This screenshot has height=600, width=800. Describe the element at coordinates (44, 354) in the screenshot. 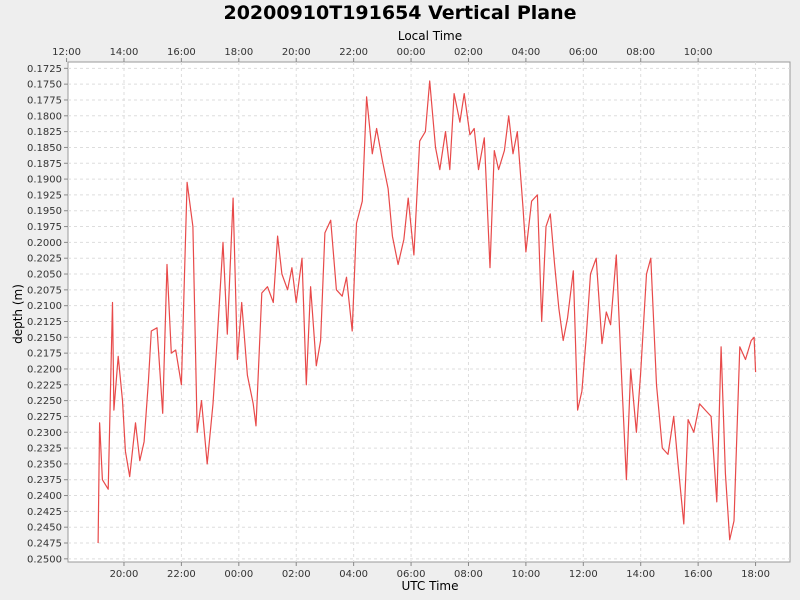

I see `y-tick-label: 0.2175` at that location.